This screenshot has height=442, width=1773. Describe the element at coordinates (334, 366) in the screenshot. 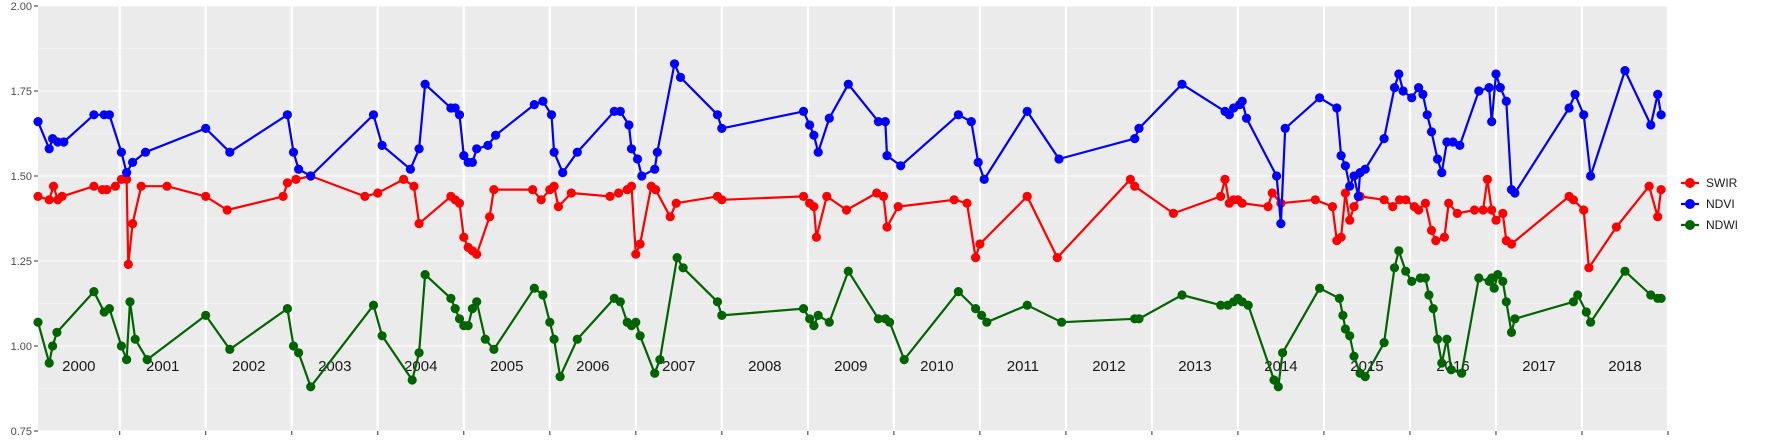

I see `x-tick-label: 2003` at that location.